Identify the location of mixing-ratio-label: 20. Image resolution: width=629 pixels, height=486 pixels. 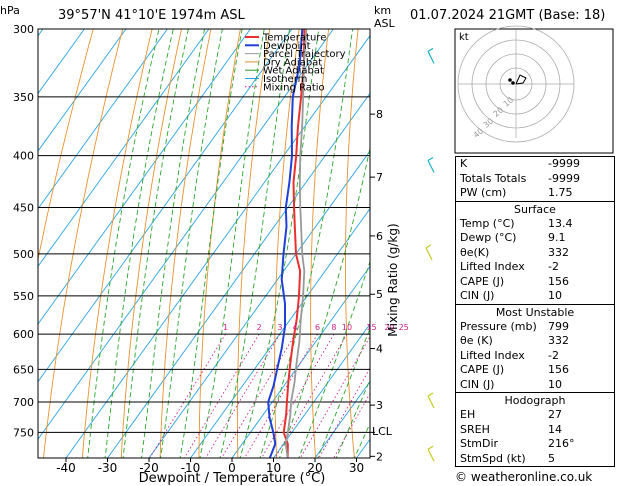
(389, 327).